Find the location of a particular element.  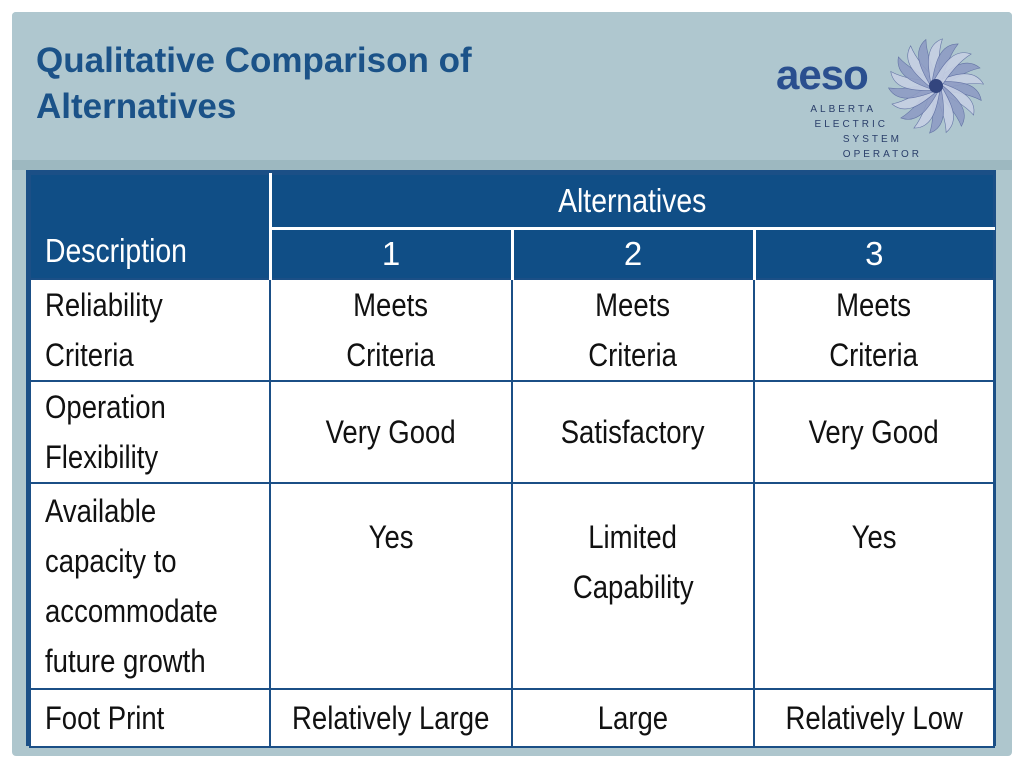

aeso-logo: aeso ALBERTA ELECTRIC SYSTEM OPERATOR is located at coordinates (887, 97).